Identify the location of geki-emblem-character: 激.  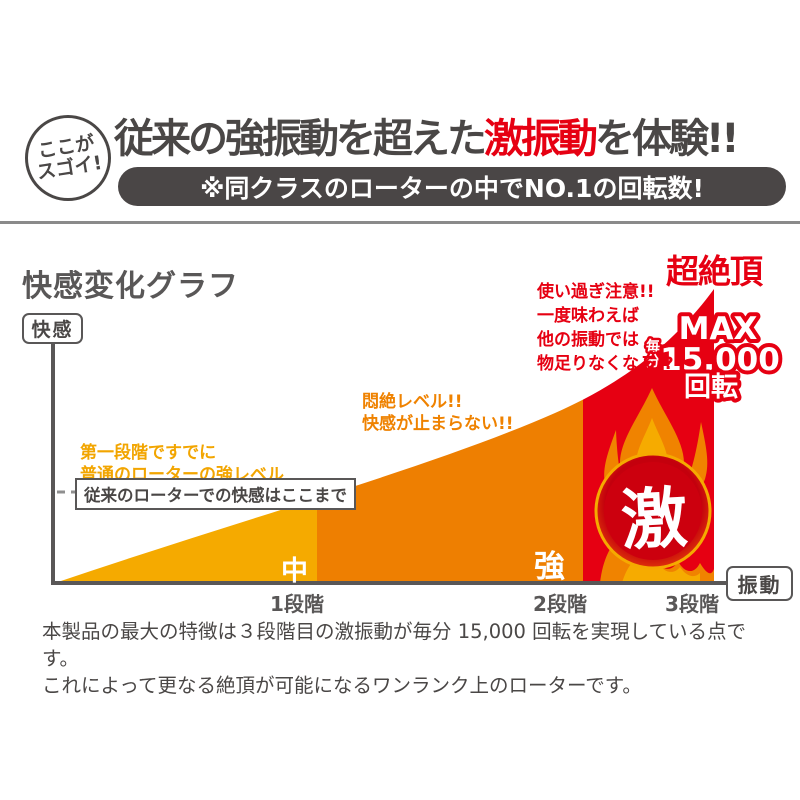
(654, 519).